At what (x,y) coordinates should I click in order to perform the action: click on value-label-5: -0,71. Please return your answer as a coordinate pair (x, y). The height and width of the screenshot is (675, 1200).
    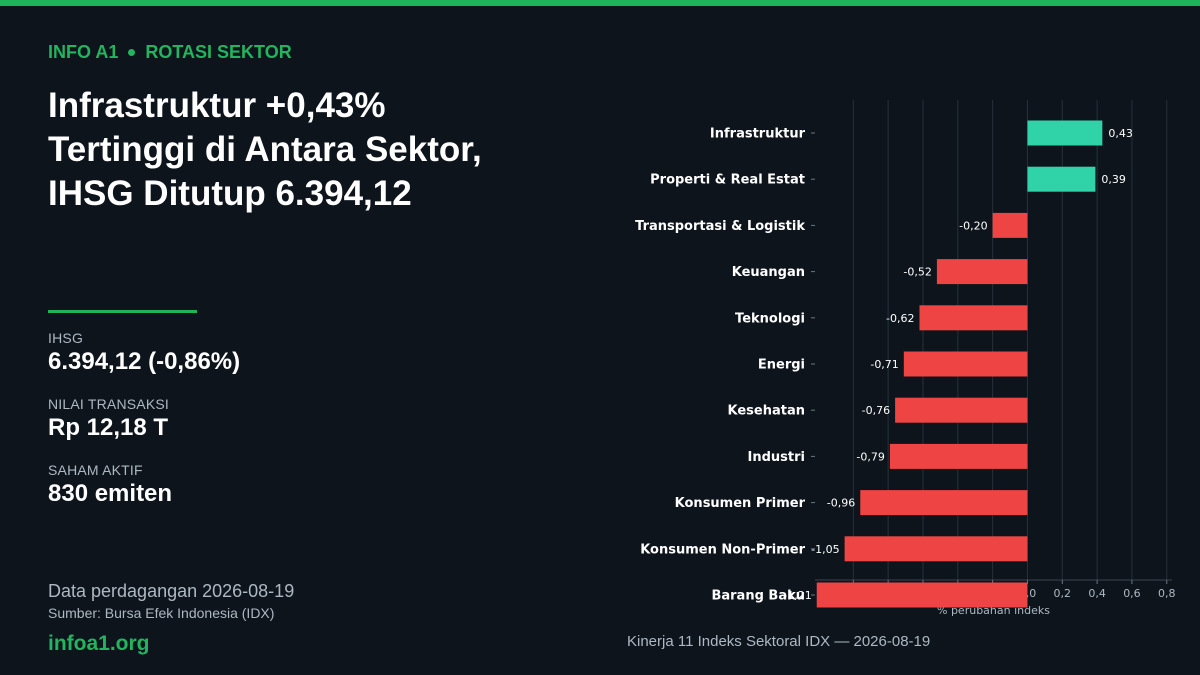
    Looking at the image, I should click on (884, 364).